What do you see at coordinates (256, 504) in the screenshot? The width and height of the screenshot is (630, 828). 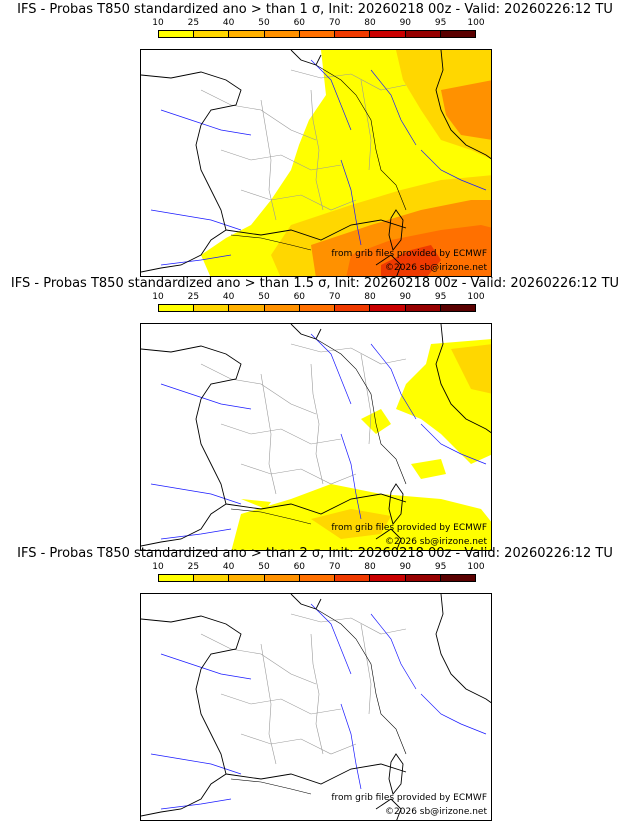 I see `prob-area-low5` at bounding box center [256, 504].